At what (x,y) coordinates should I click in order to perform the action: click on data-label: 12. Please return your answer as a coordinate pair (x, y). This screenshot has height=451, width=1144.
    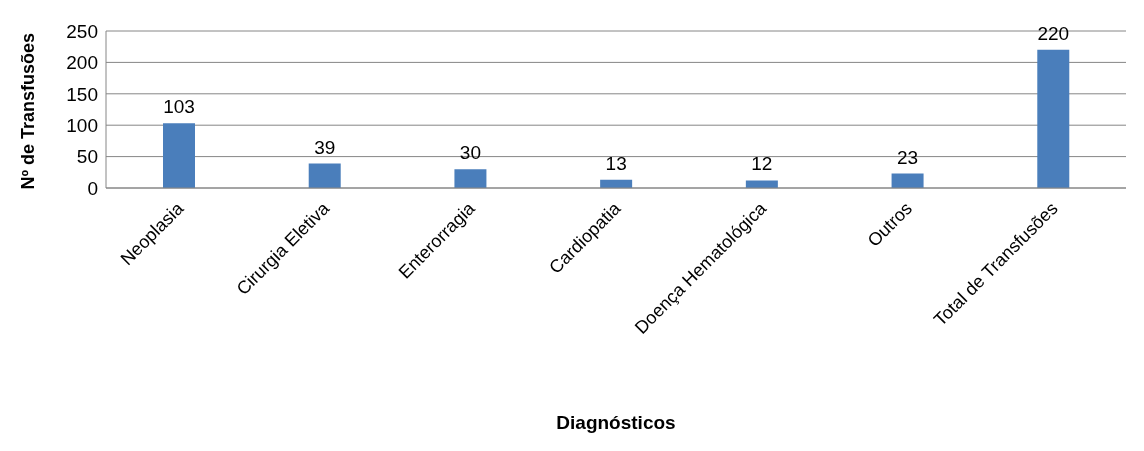
    Looking at the image, I should click on (762, 164).